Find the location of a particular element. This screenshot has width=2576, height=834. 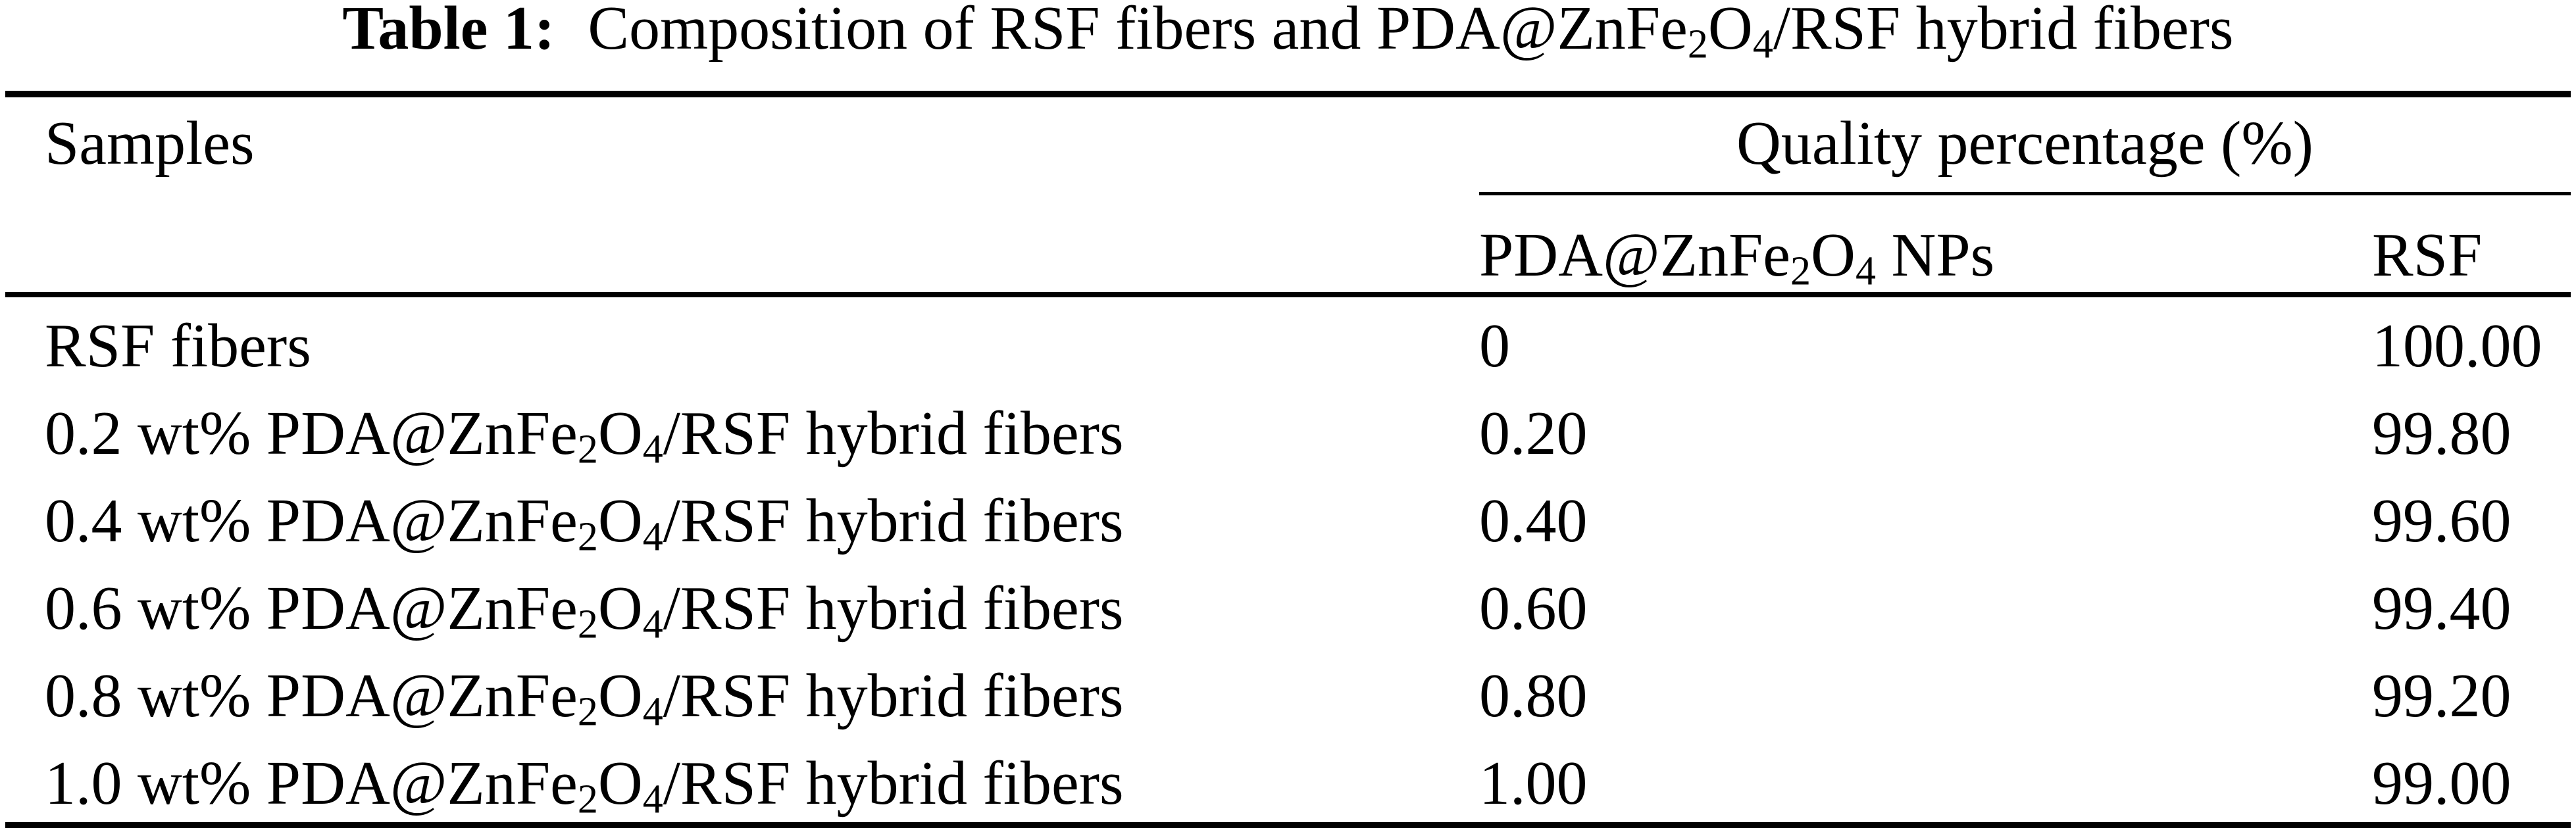

sample-name: RSF fibers is located at coordinates (178, 346).